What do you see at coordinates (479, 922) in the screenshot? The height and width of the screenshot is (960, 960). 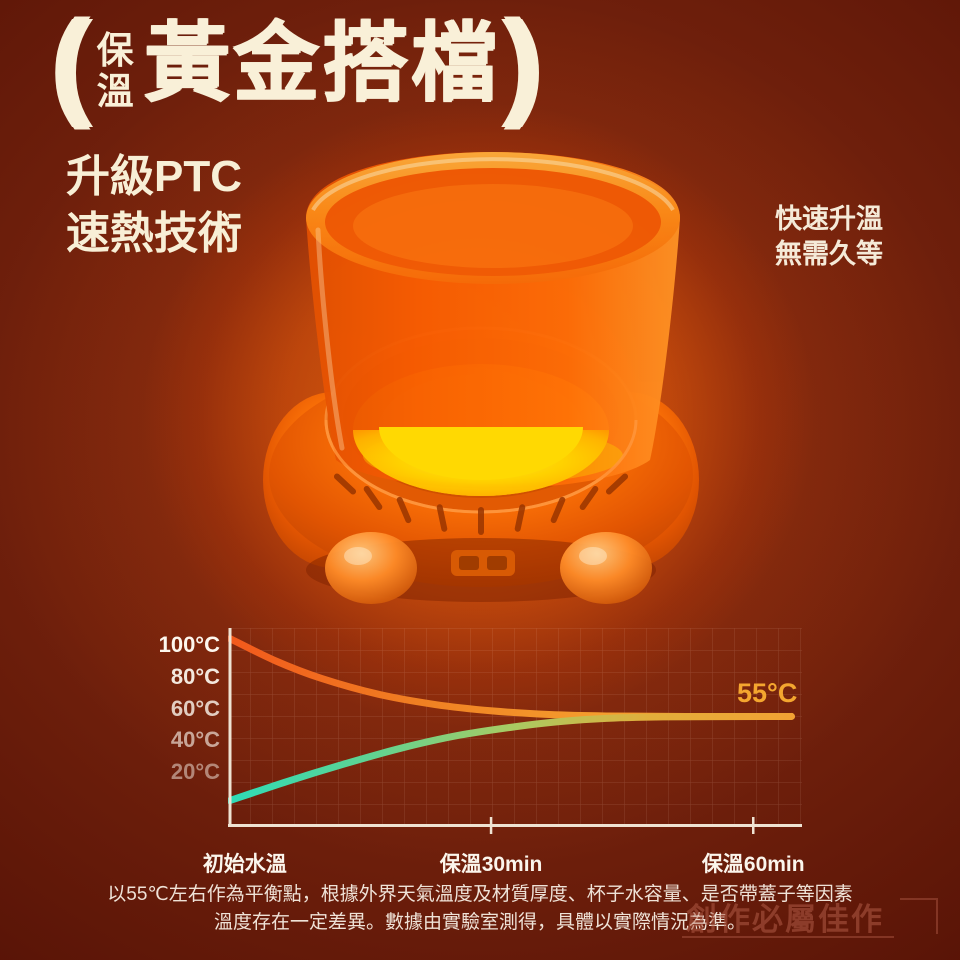 I see `footnote-line2: 溫度存在一定差異。數據由實驗室測得，具體以實際情況為準。` at bounding box center [479, 922].